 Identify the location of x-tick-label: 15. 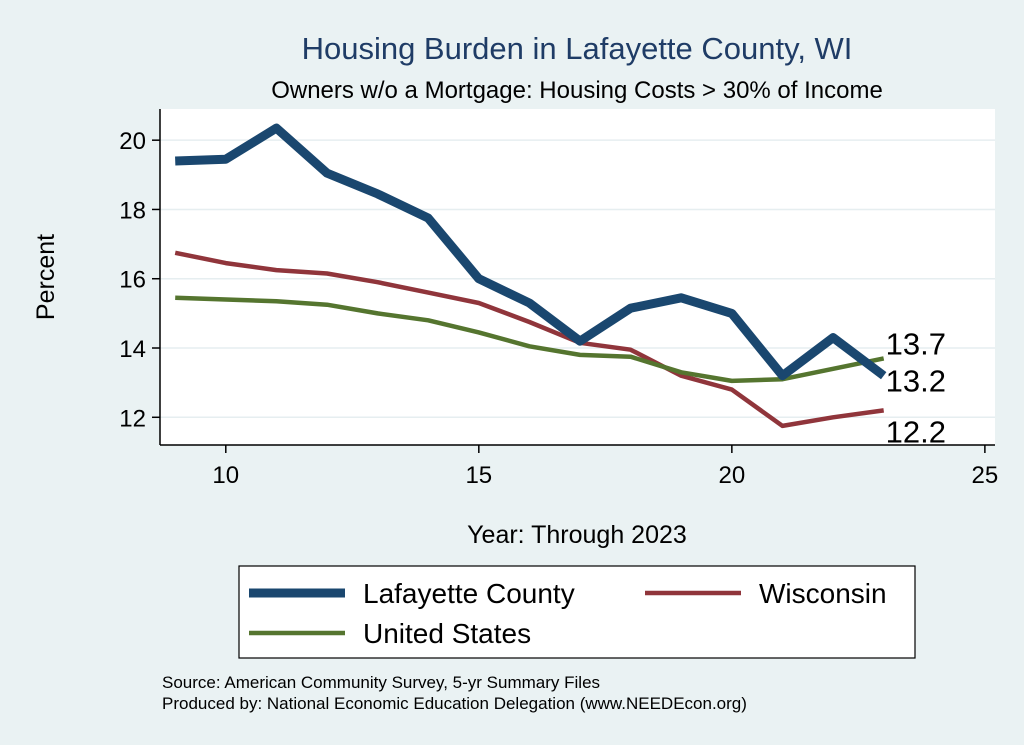
(478, 475).